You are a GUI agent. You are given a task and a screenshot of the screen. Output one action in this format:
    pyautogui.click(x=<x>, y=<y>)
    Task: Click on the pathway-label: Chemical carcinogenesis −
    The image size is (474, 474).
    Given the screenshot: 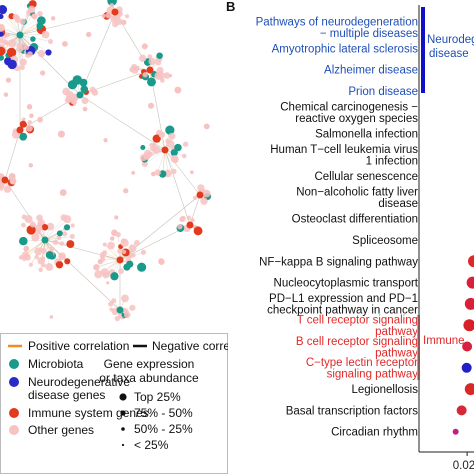 What is the action you would take?
    pyautogui.click(x=349, y=107)
    